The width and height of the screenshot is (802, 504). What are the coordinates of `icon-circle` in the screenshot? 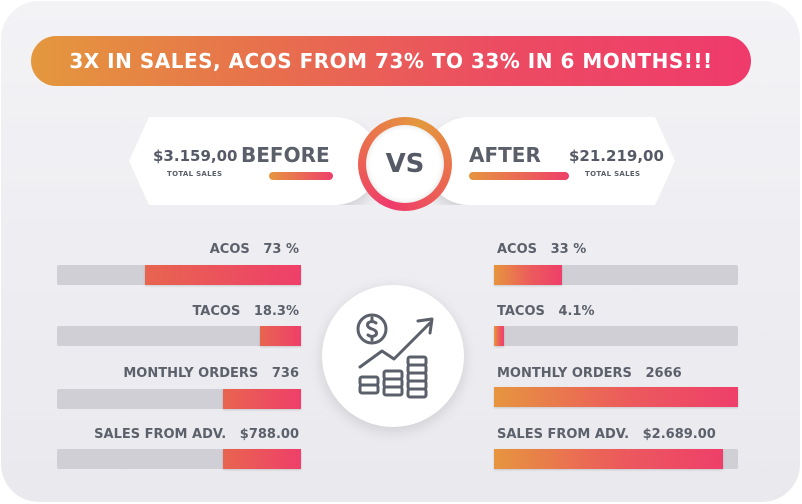 It's located at (393, 356).